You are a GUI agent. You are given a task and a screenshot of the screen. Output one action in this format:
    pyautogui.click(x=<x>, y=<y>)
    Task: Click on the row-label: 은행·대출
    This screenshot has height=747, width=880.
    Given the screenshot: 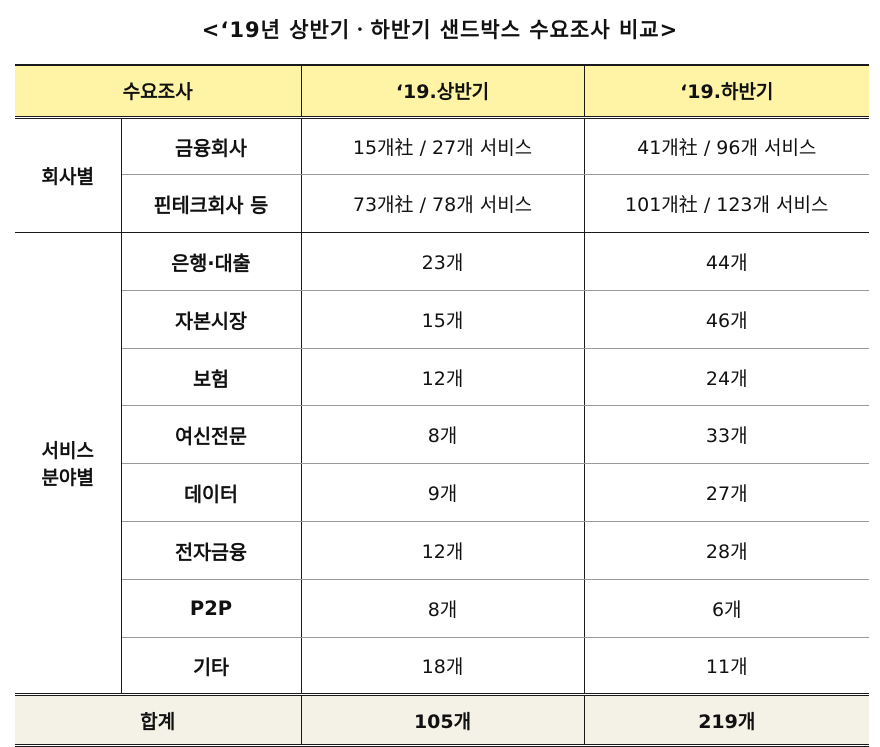 What is the action you would take?
    pyautogui.click(x=211, y=261)
    